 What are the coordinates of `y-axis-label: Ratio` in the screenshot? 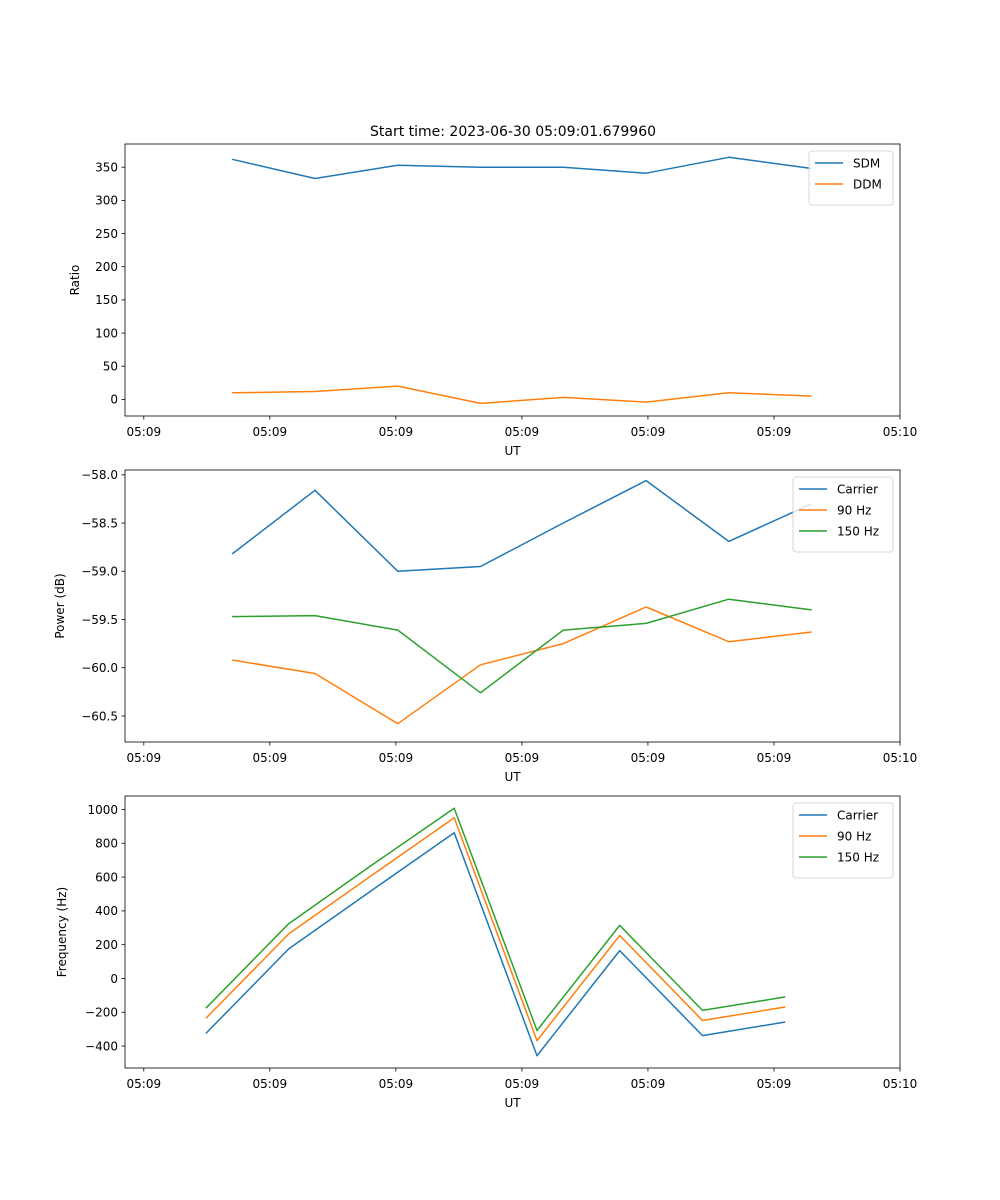 It's located at (75, 280).